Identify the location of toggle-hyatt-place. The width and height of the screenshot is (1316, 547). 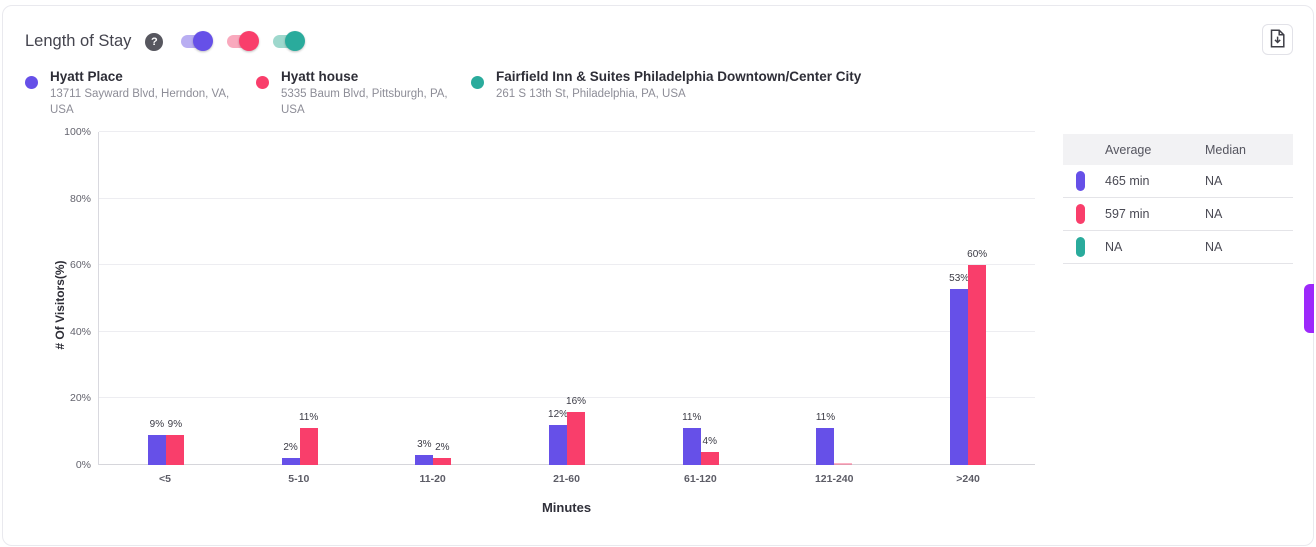
(197, 41).